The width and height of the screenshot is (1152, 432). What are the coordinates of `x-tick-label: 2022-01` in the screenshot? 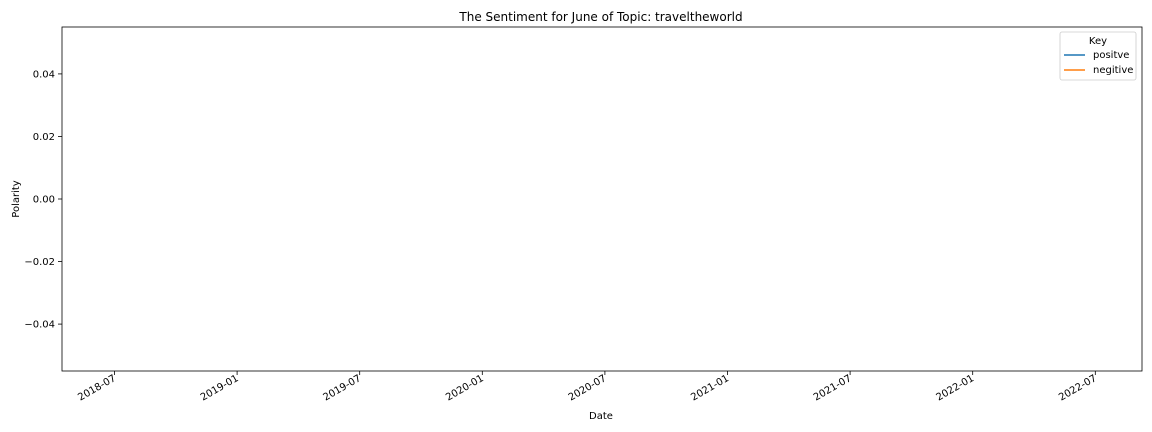 It's located at (956, 388).